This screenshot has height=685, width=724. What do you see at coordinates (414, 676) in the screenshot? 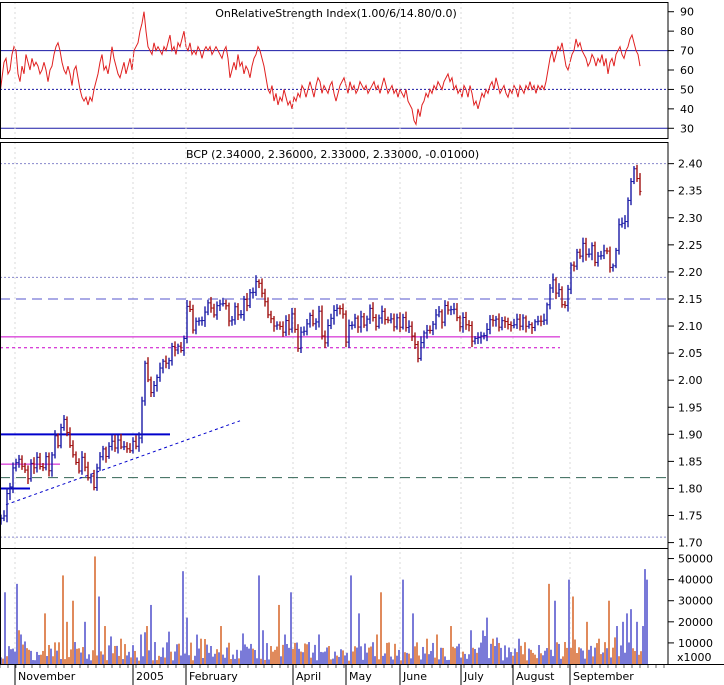
I see `x-axis-label: June` at bounding box center [414, 676].